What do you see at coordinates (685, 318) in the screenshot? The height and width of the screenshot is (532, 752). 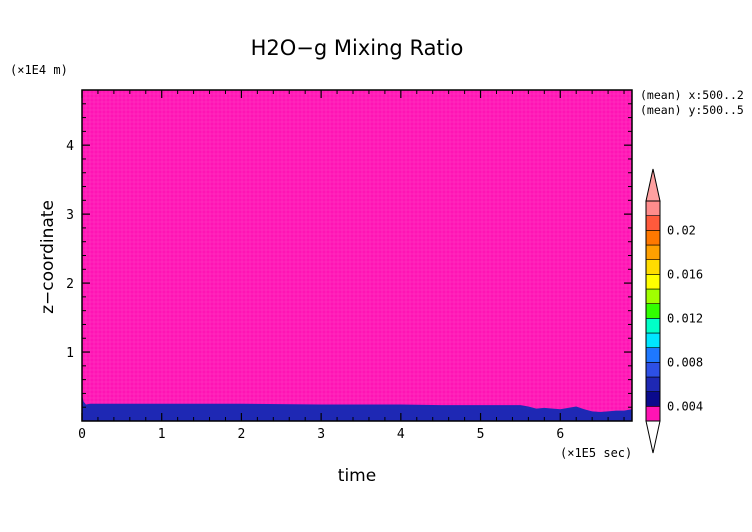 I see `colorbar-level-label: 0.012` at bounding box center [685, 318].